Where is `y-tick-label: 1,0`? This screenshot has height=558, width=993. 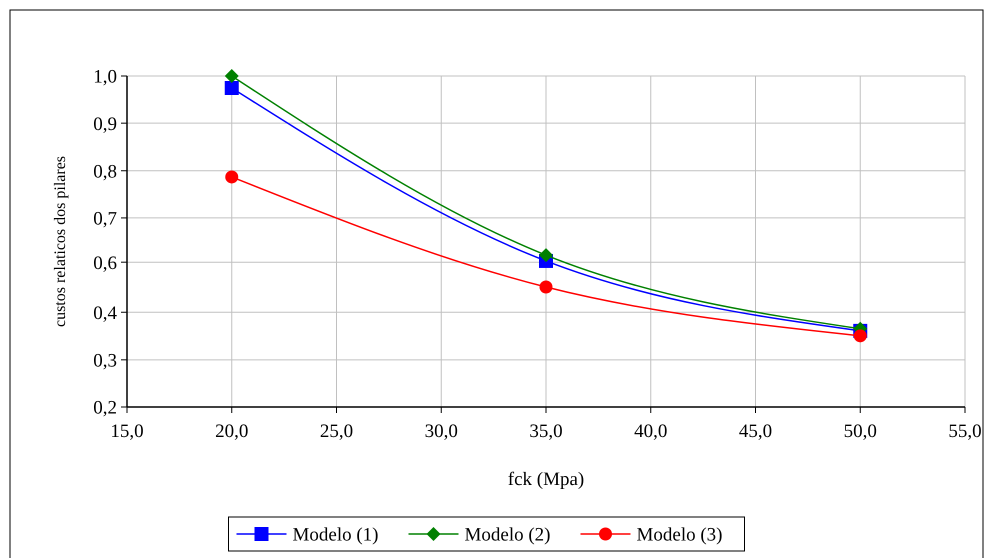
y-tick-label: 1,0 is located at coordinates (105, 77).